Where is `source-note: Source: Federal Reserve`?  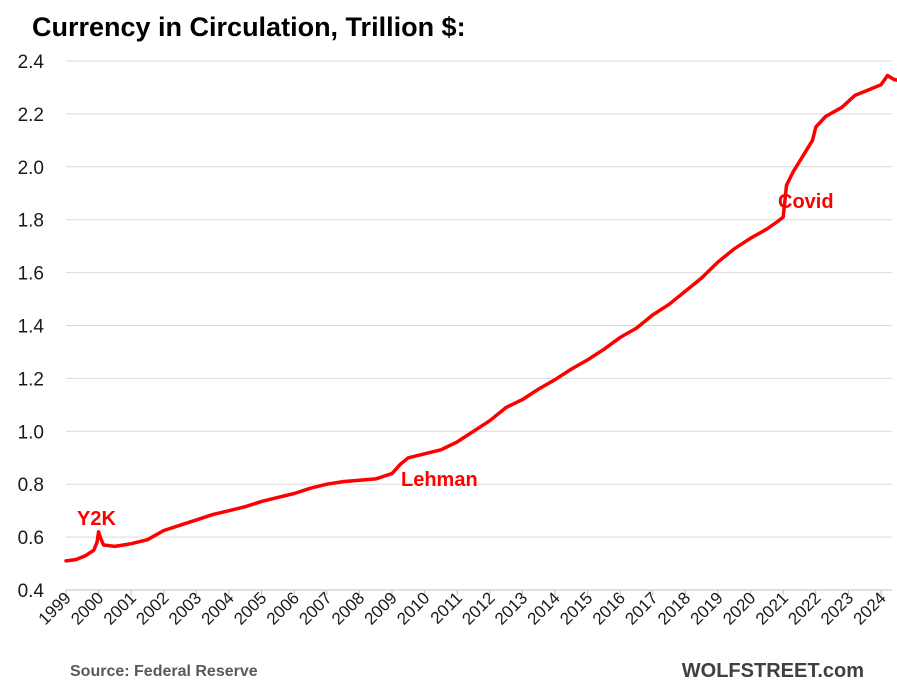
source-note: Source: Federal Reserve is located at coordinates (164, 671).